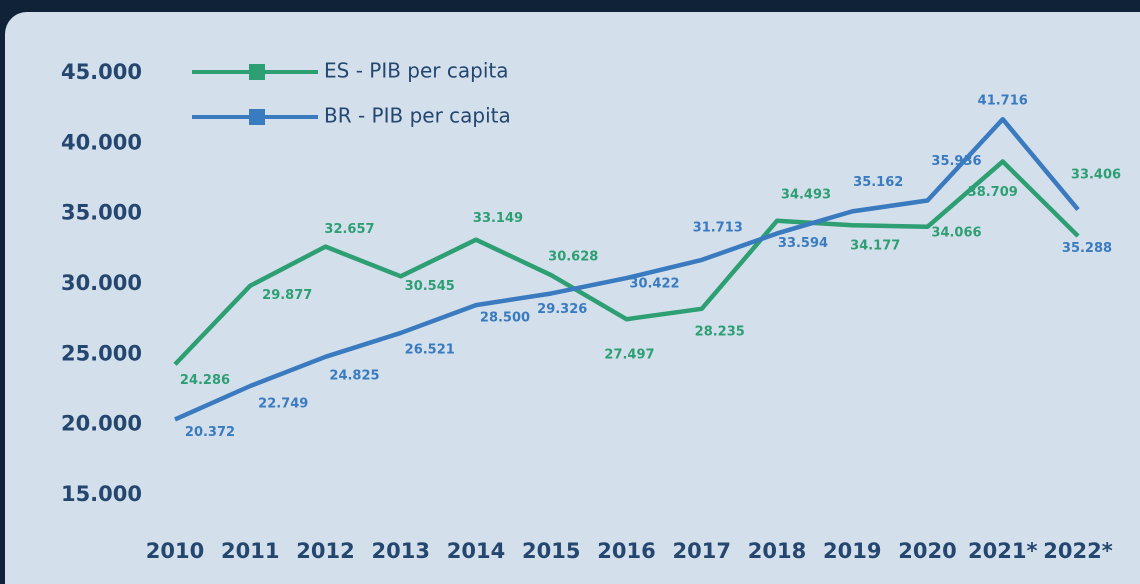 The width and height of the screenshot is (1140, 584). I want to click on y-tick-label: 35.000, so click(101, 213).